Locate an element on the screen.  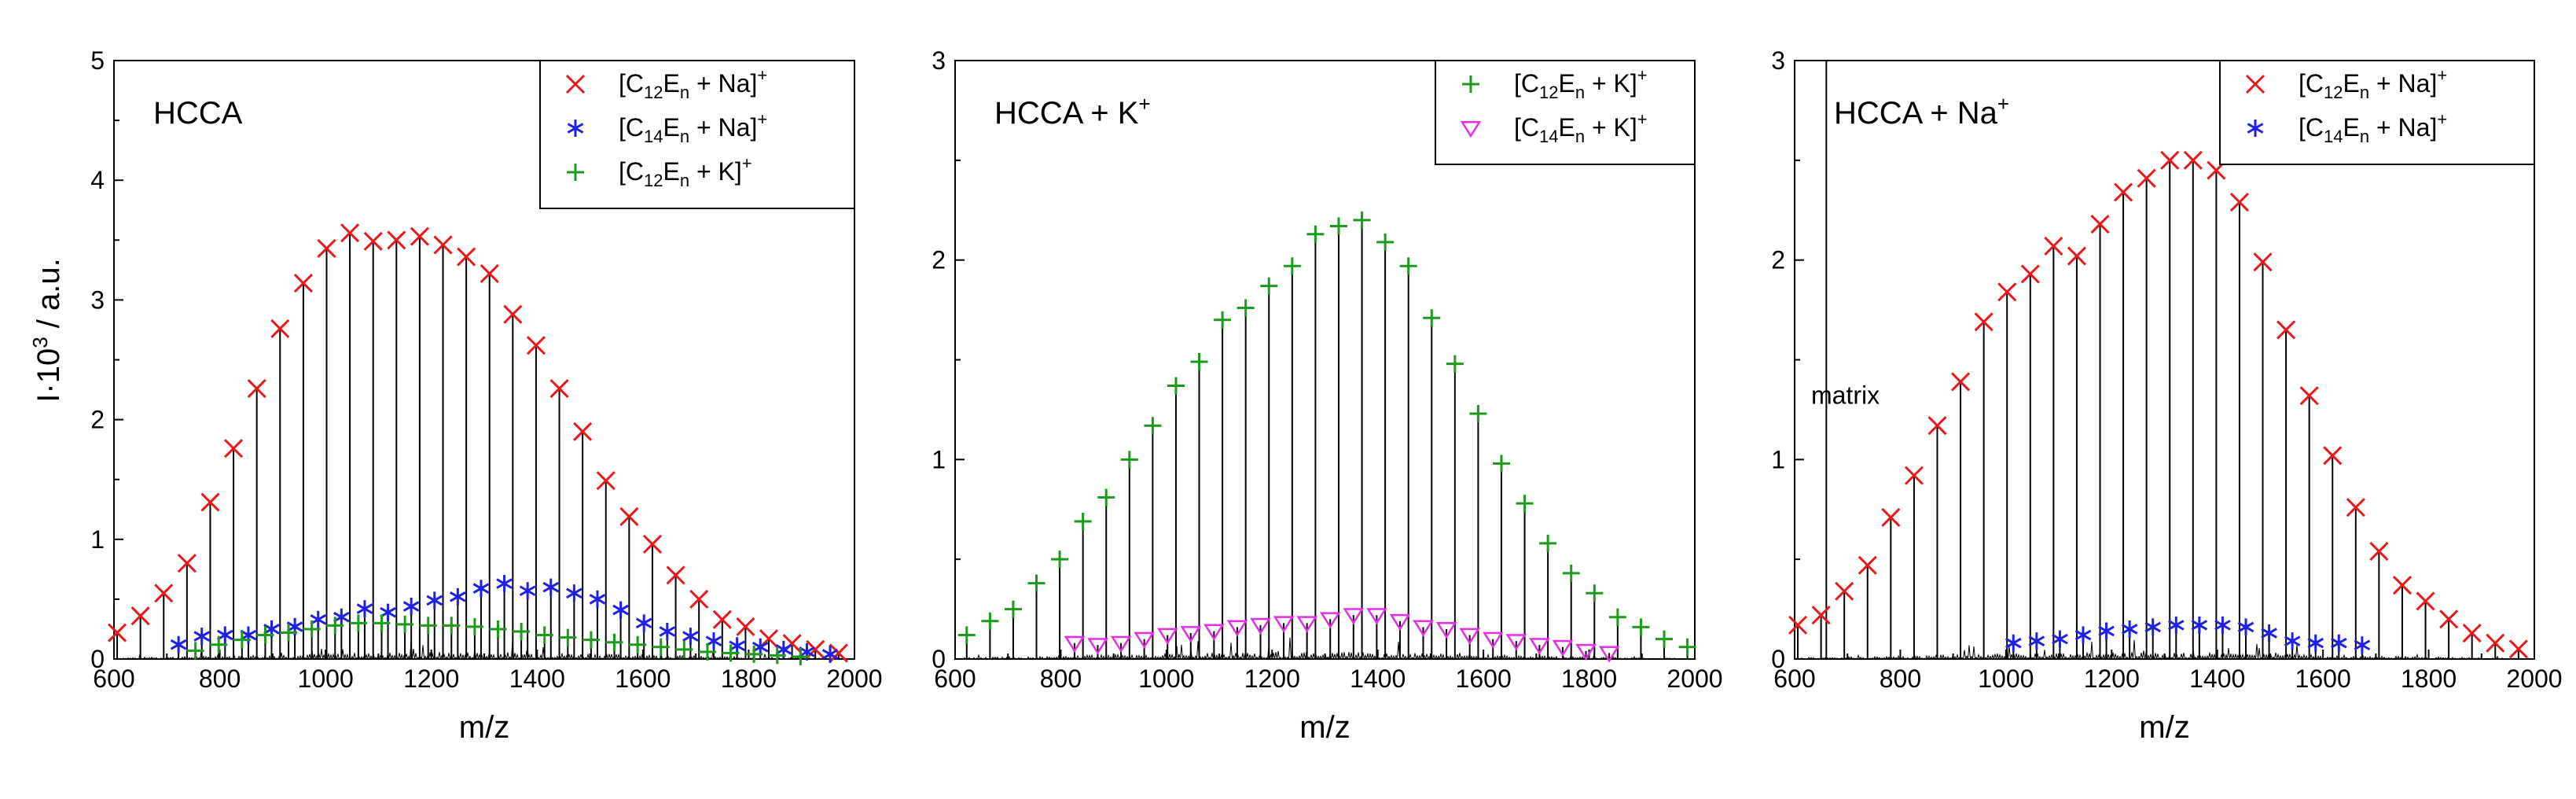
y-axis-label: I·103 / a.u. is located at coordinates (47, 330).